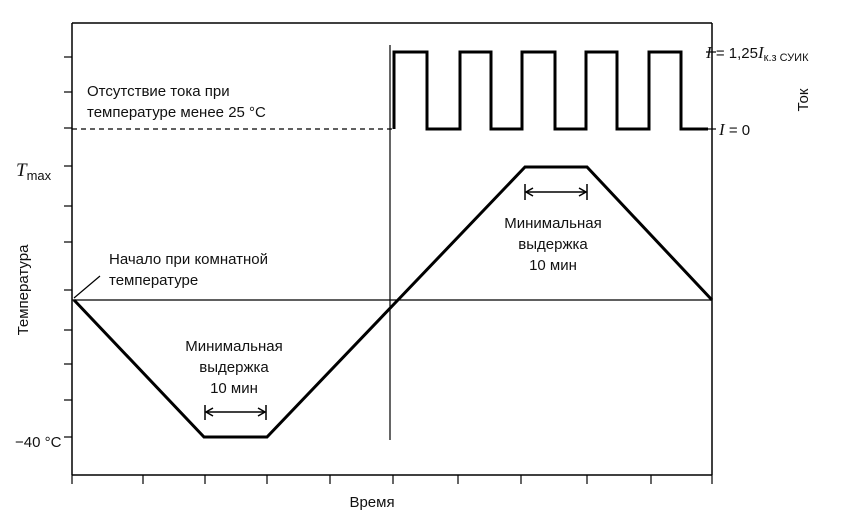 This screenshot has height=513, width=855. I want to click on svg-text: температуре менее 25 °C, so click(176, 112).